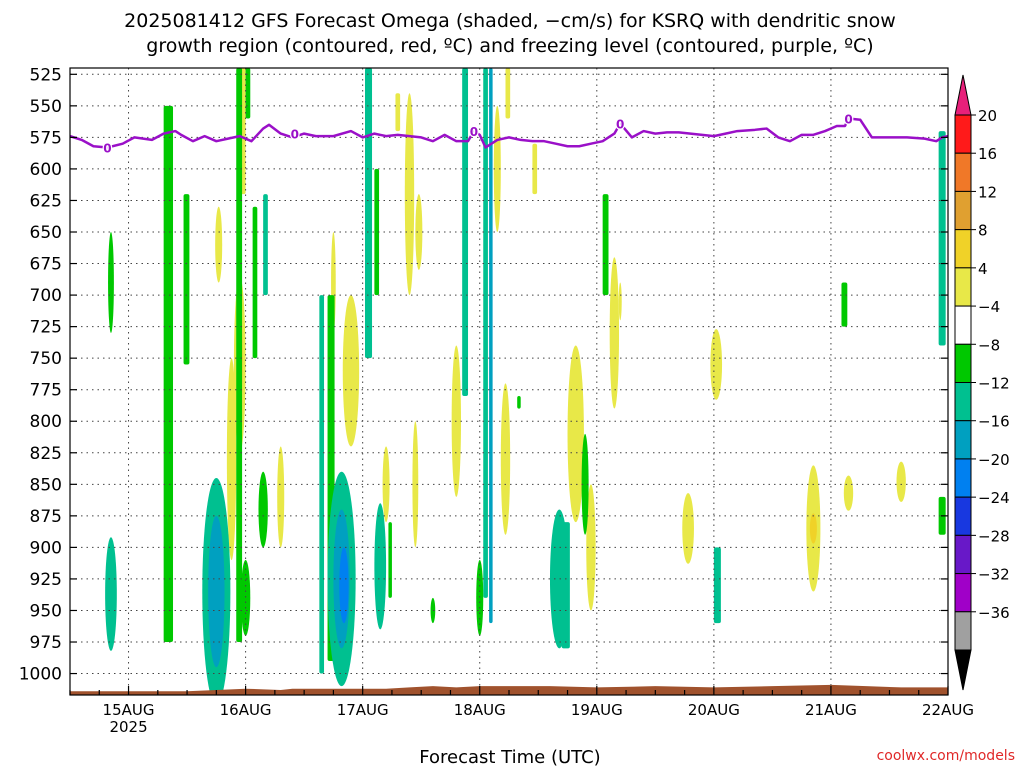  What do you see at coordinates (714, 710) in the screenshot?
I see `x-tick-label: 20AUG` at bounding box center [714, 710].